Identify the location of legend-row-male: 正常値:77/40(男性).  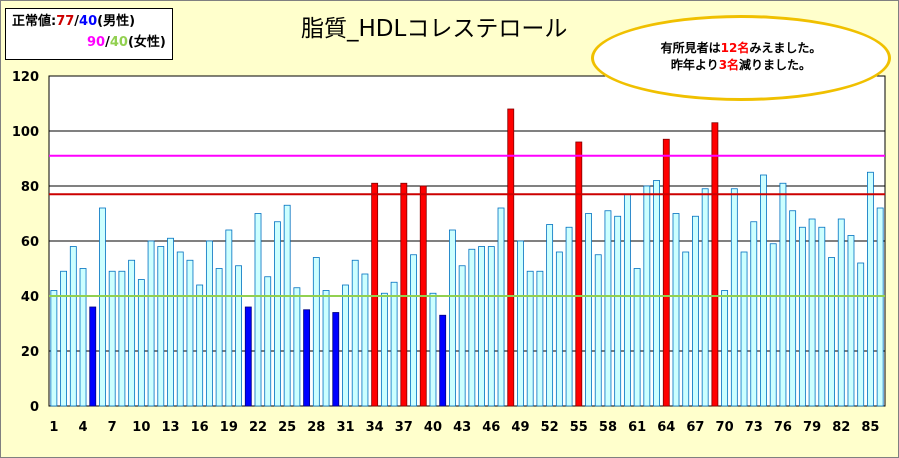
(73, 22).